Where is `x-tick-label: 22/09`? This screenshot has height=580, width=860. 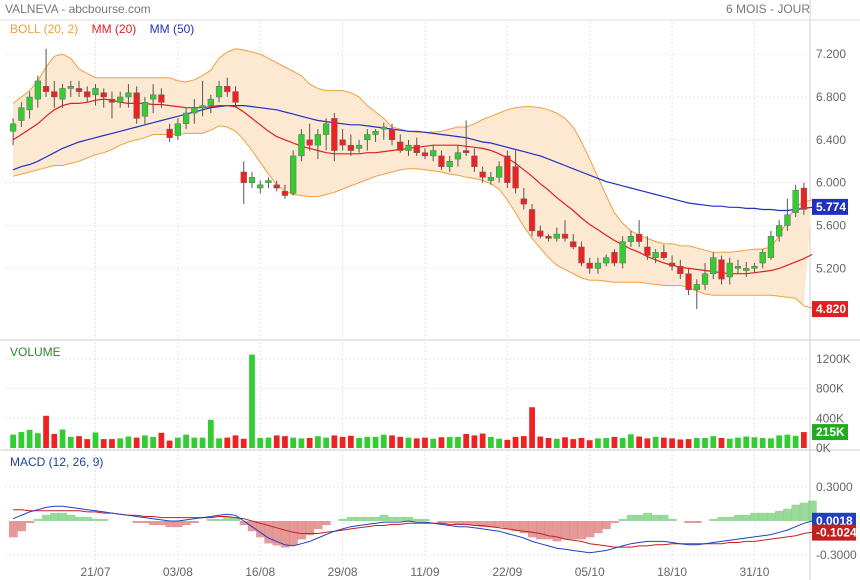 x-tick-label: 22/09 is located at coordinates (507, 572).